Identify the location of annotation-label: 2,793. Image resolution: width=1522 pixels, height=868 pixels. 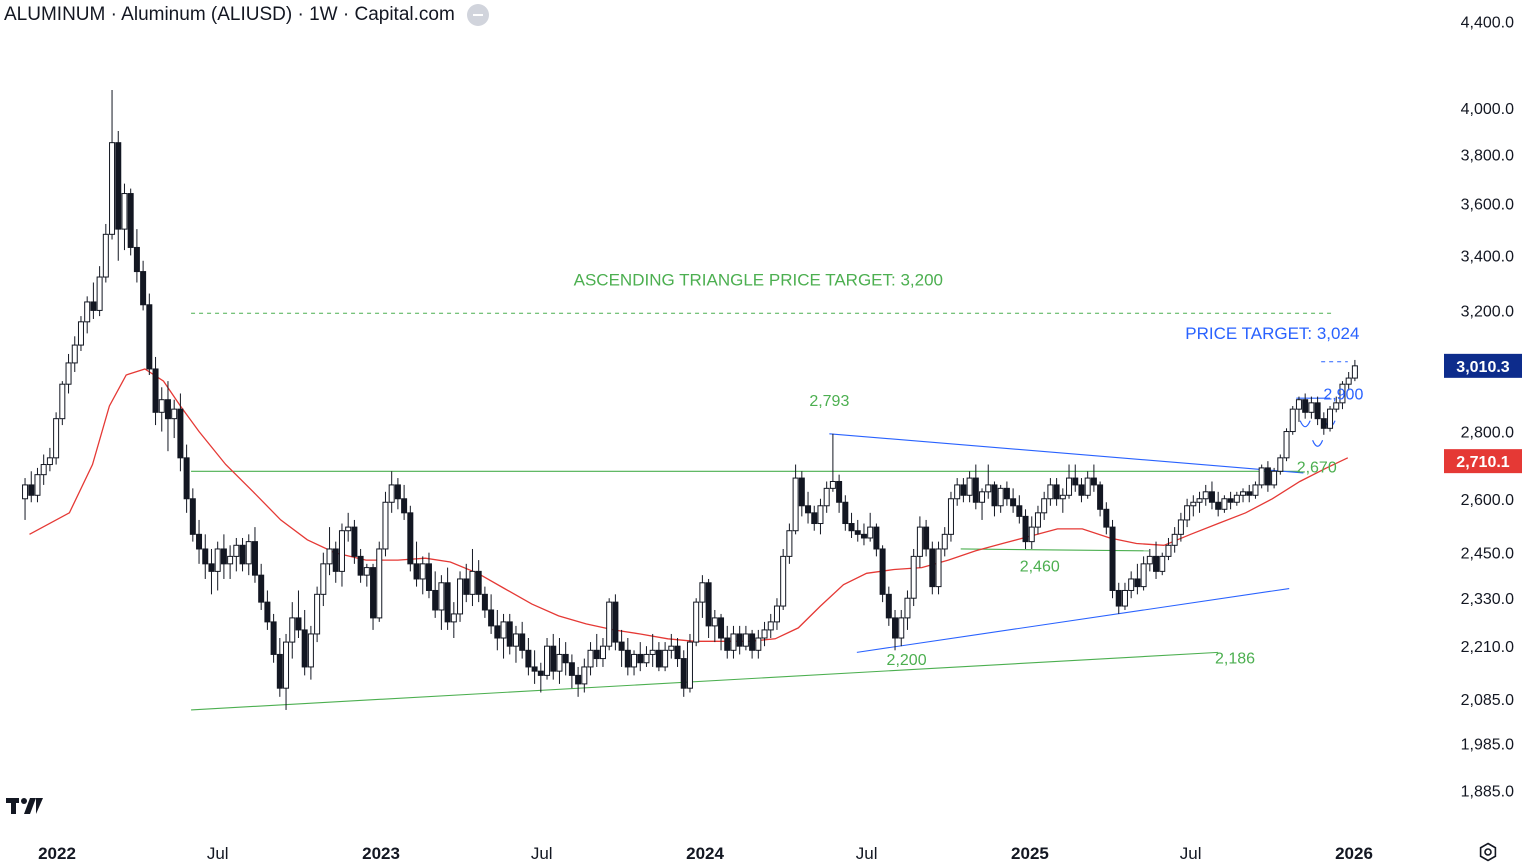
(829, 401).